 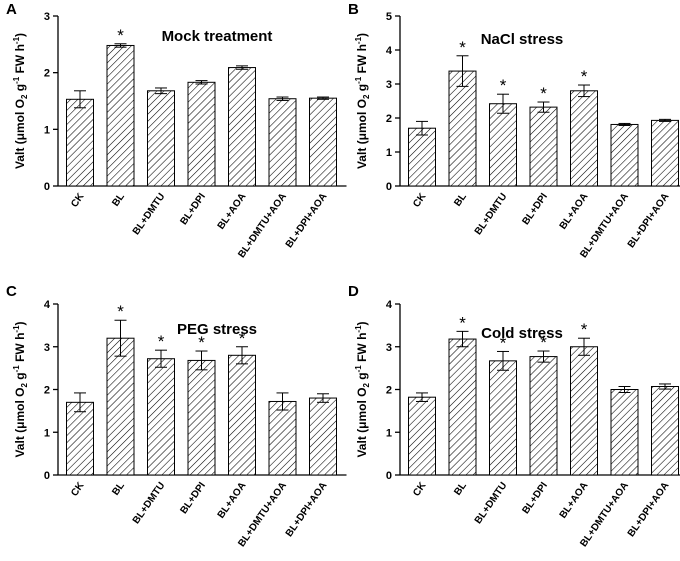 What do you see at coordinates (353, 9) in the screenshot?
I see `panel-letter: B` at bounding box center [353, 9].